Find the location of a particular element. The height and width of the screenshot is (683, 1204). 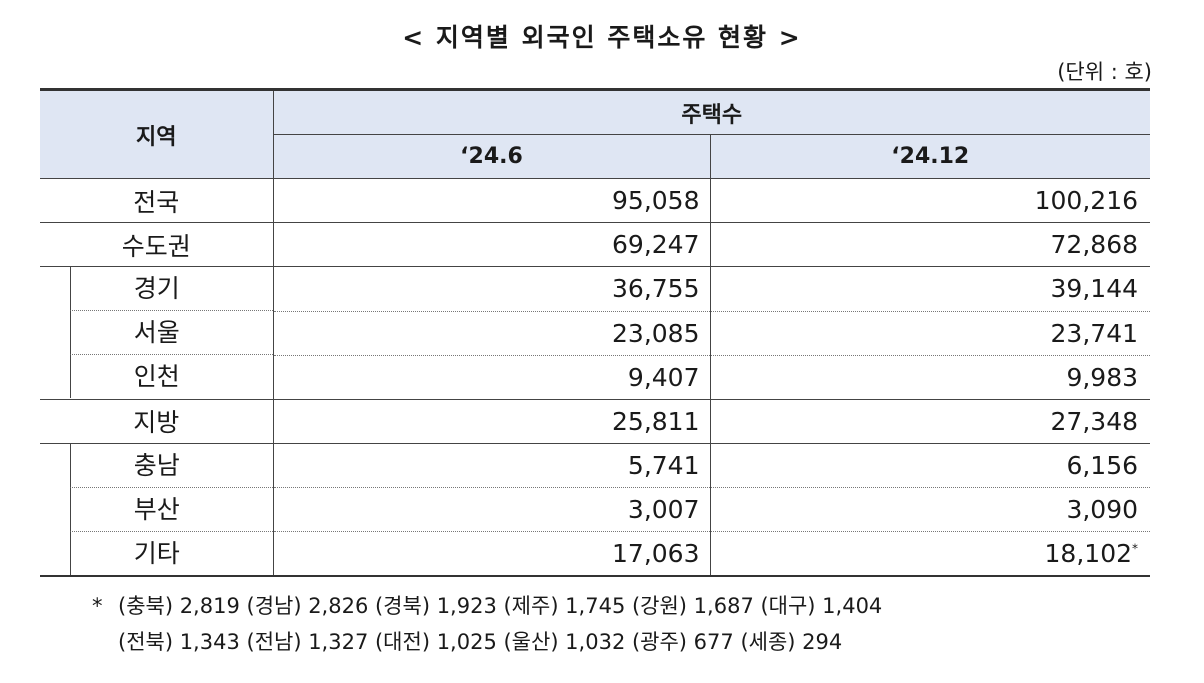

value-cell: 100,216 is located at coordinates (930, 200).